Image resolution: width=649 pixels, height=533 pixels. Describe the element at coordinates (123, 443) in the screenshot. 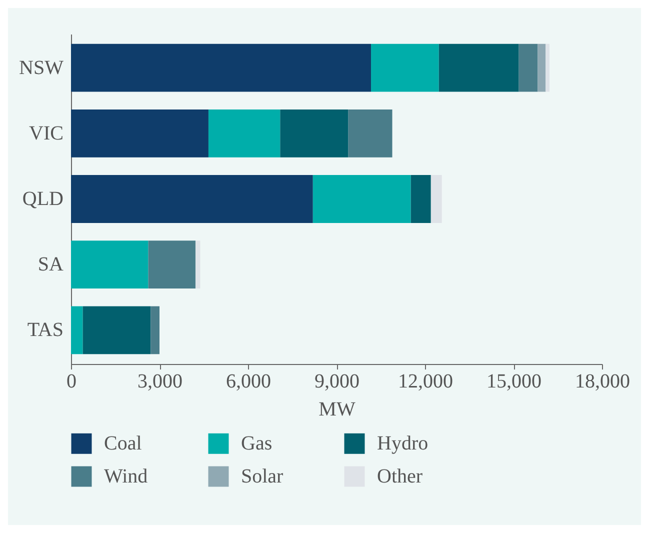

I see `legend-label: Coal` at that location.